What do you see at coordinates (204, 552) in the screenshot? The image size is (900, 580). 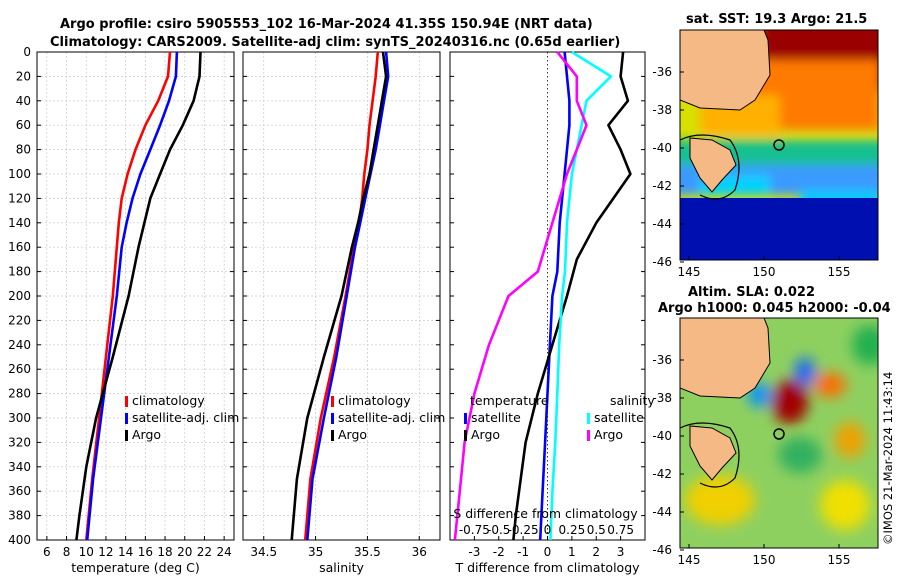 I see `x-tick-label: 22` at bounding box center [204, 552].